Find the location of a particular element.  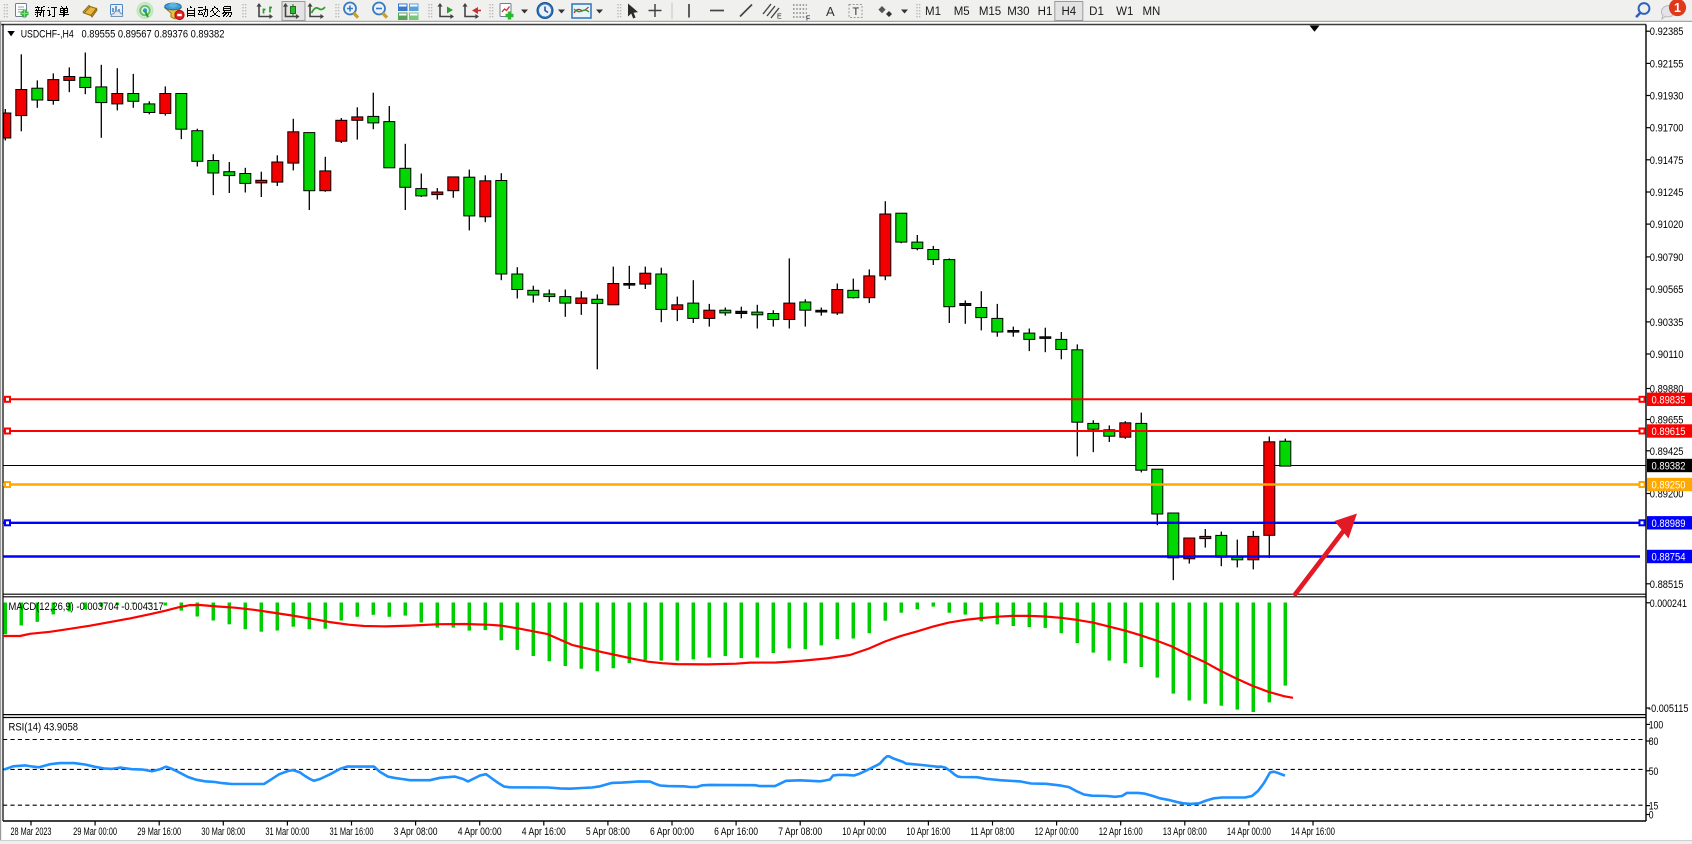

svg-text: D1 is located at coordinates (1096, 12).